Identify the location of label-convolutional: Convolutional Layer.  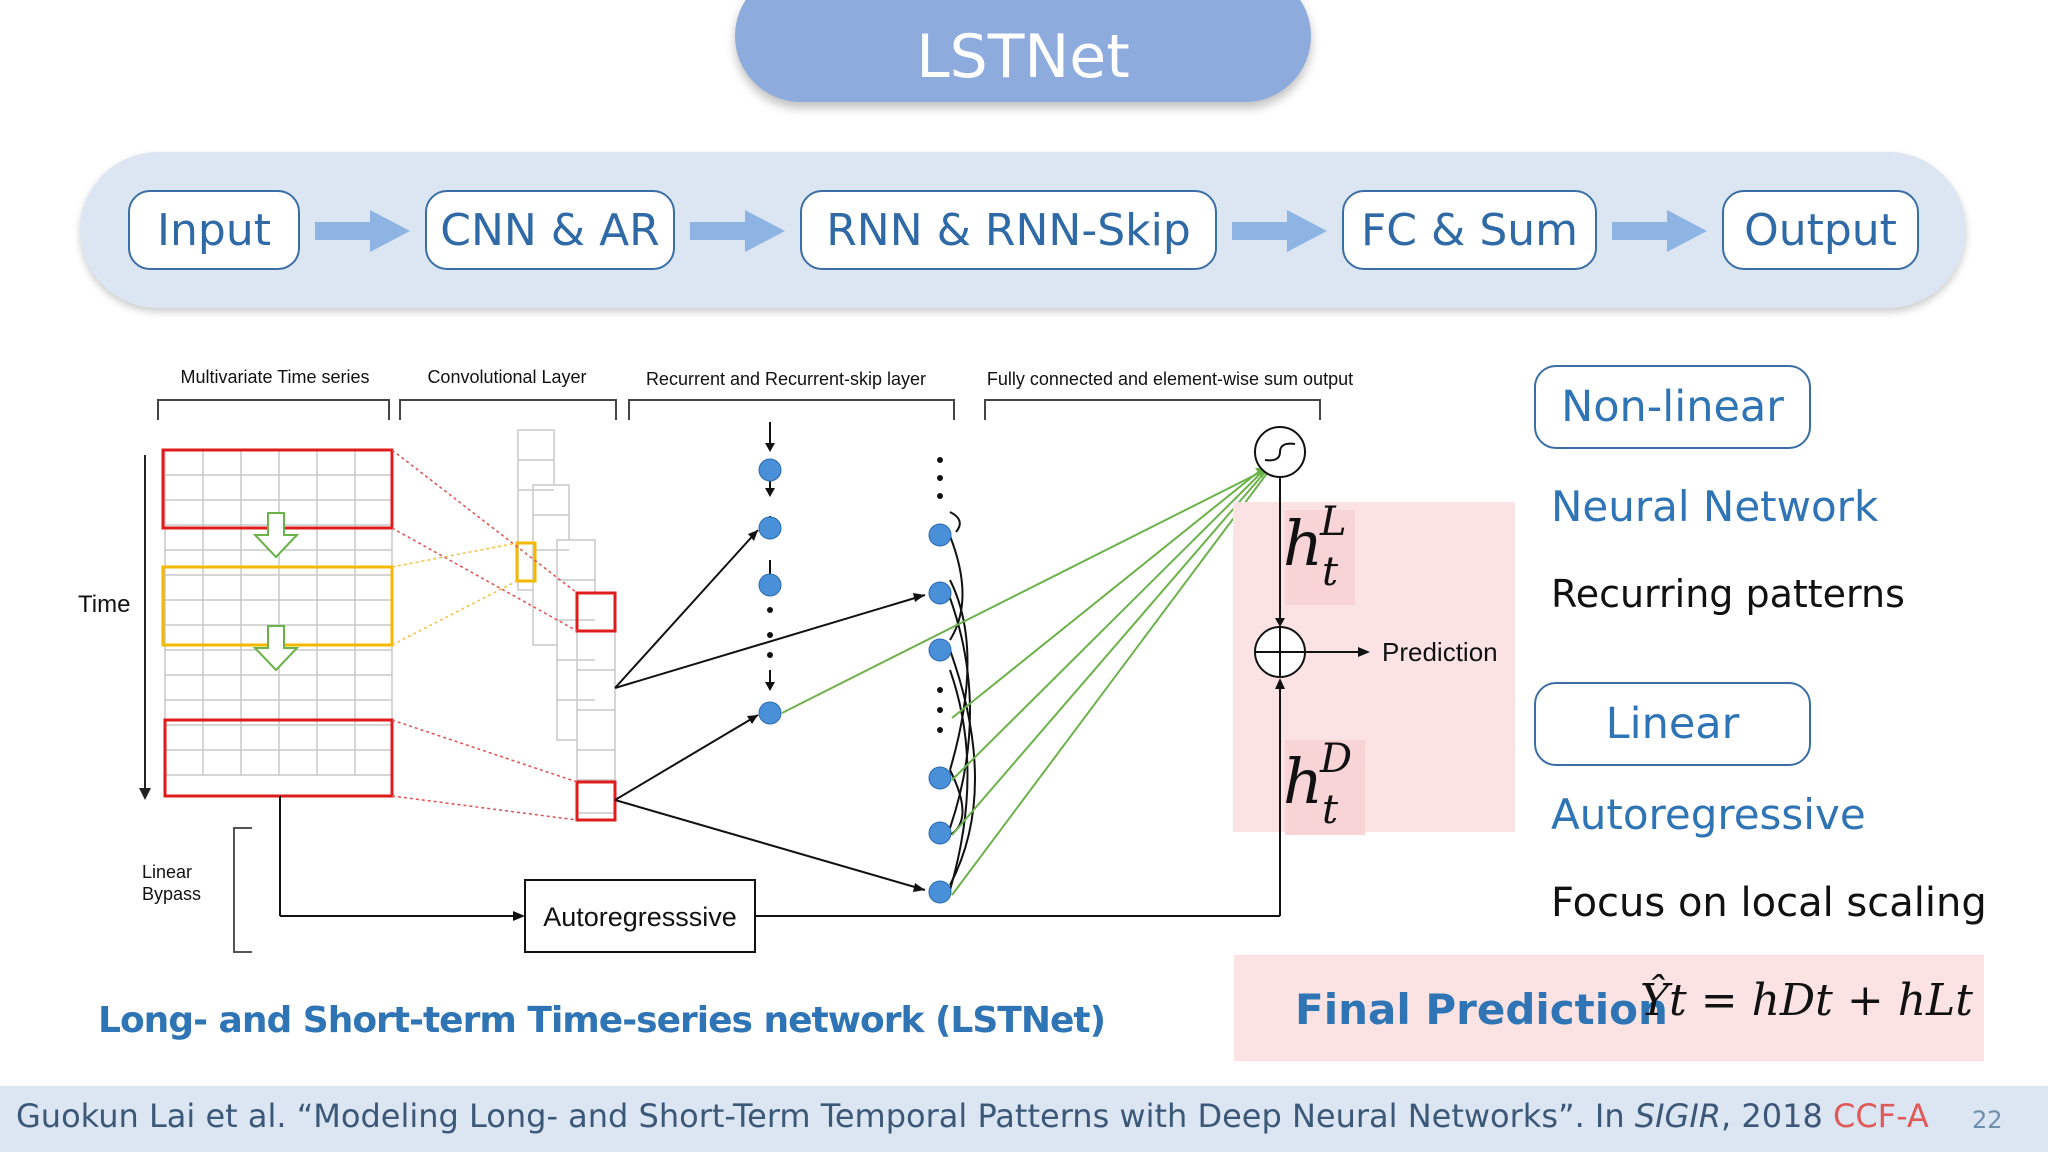
(506, 377).